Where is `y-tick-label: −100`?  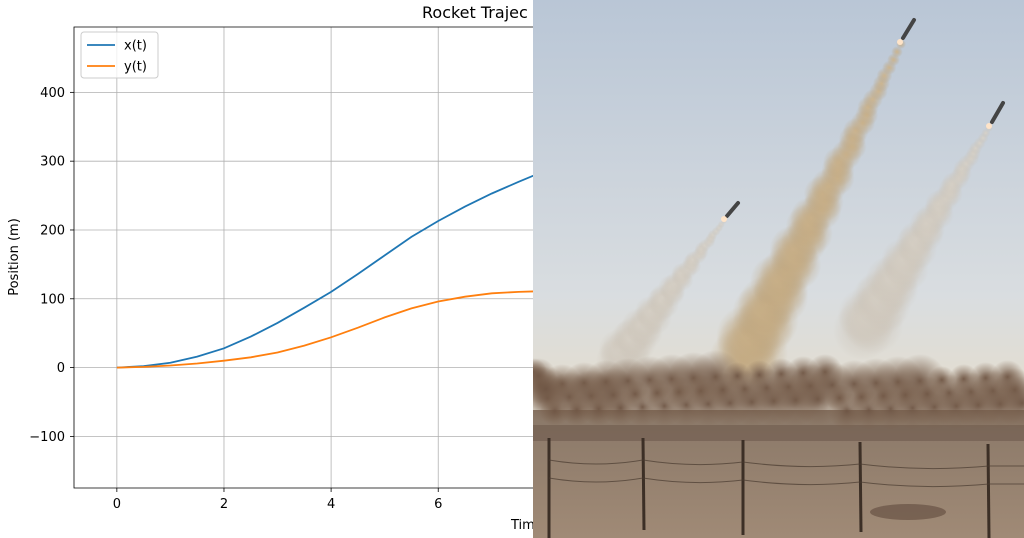 y-tick-label: −100 is located at coordinates (47, 437).